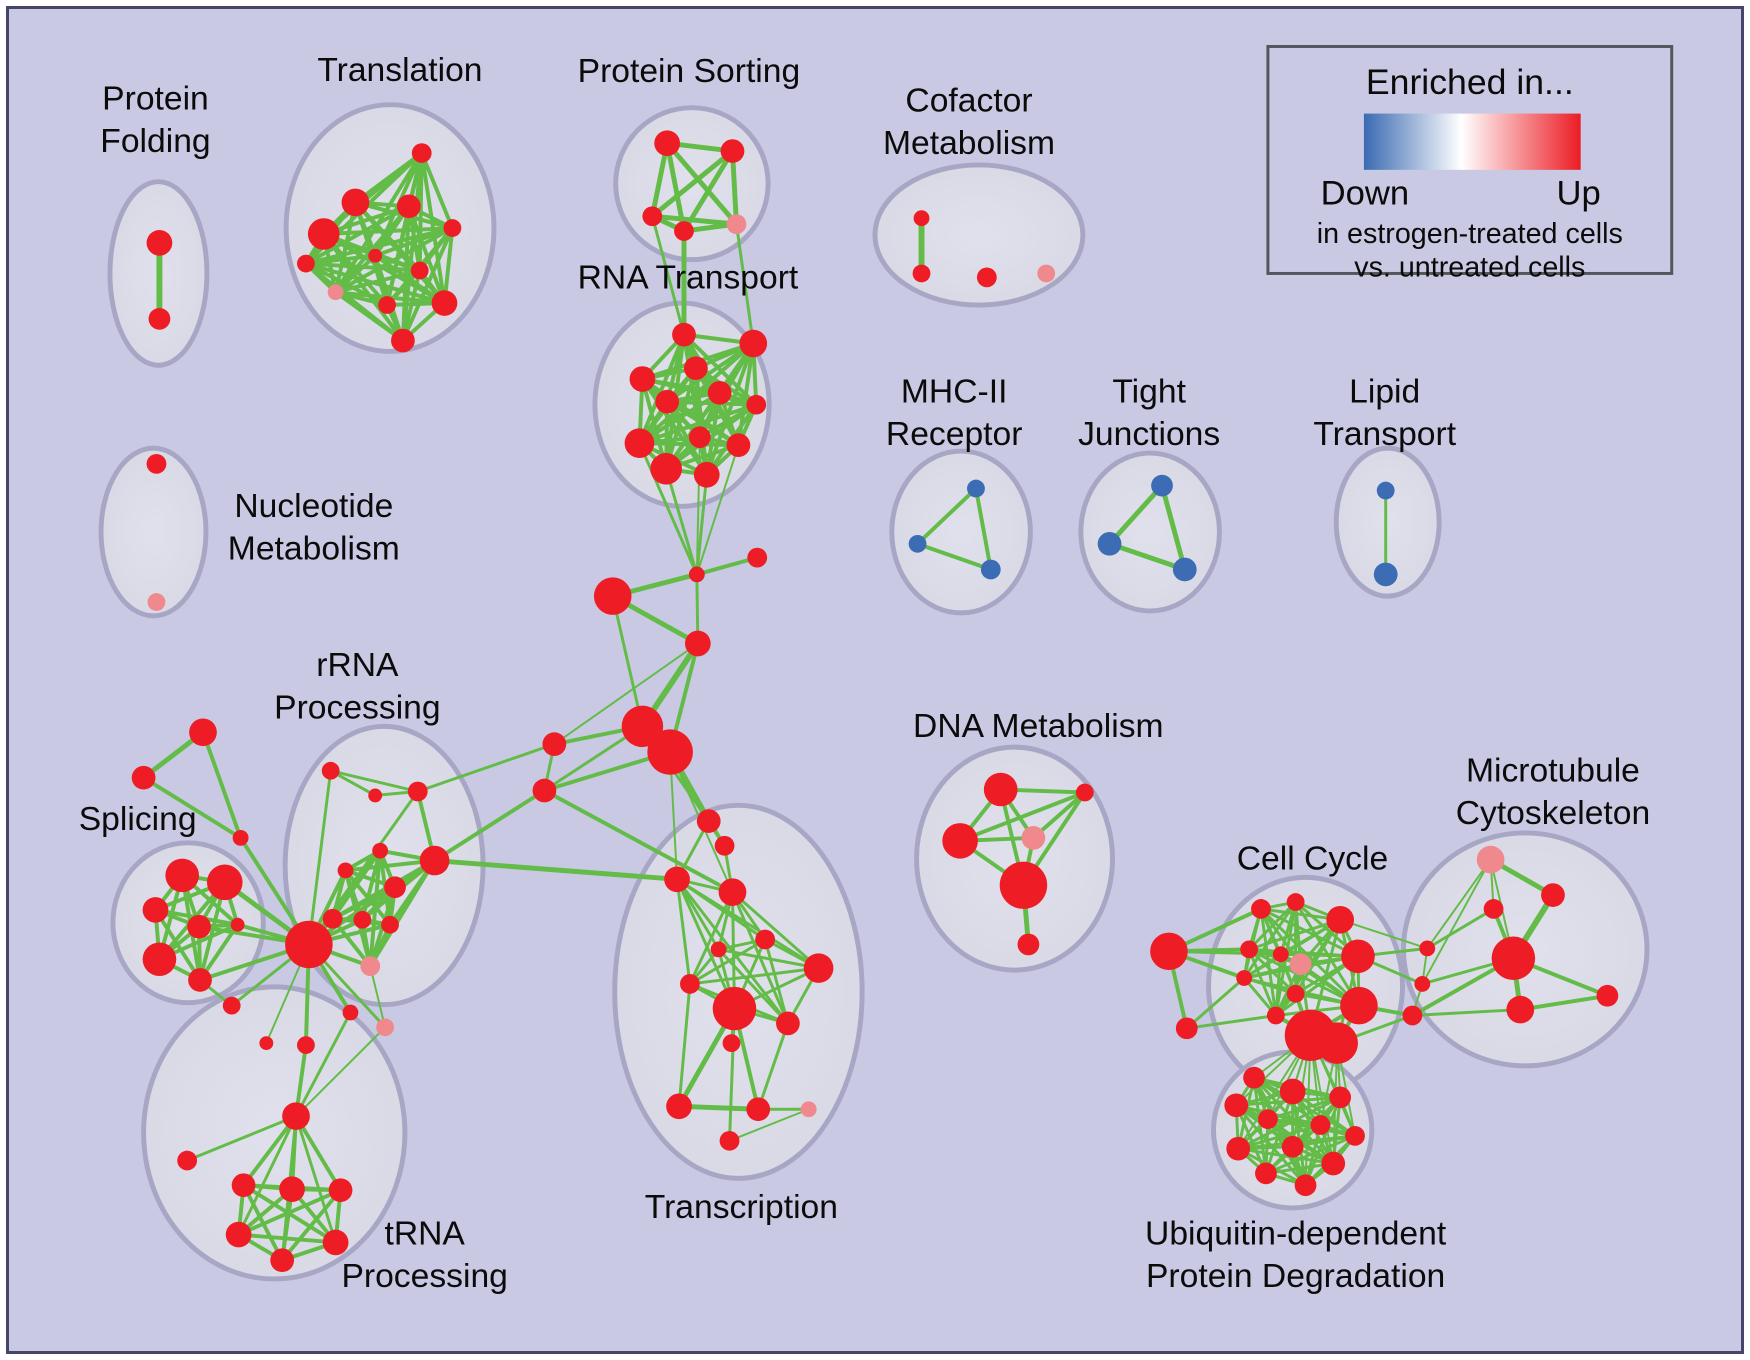  I want to click on cluster-trna-processing-ellipse, so click(274, 1133).